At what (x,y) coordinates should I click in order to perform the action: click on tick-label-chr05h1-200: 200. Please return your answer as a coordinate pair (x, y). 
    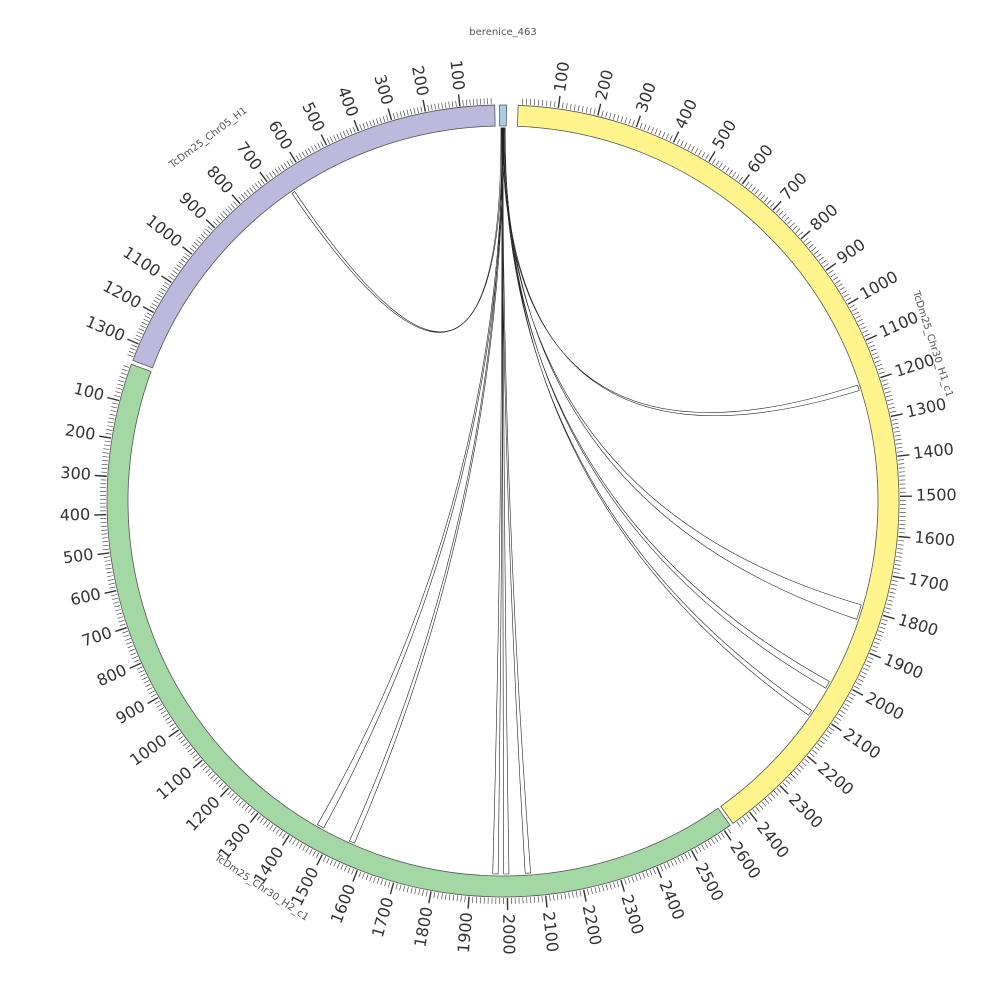
    Looking at the image, I should click on (420, 81).